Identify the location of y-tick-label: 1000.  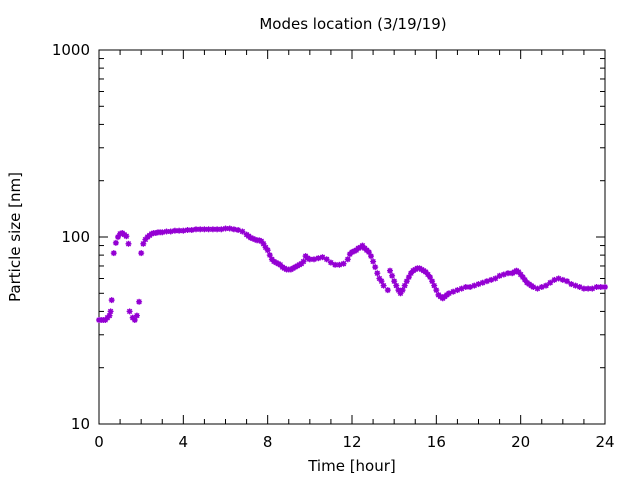
(71, 50).